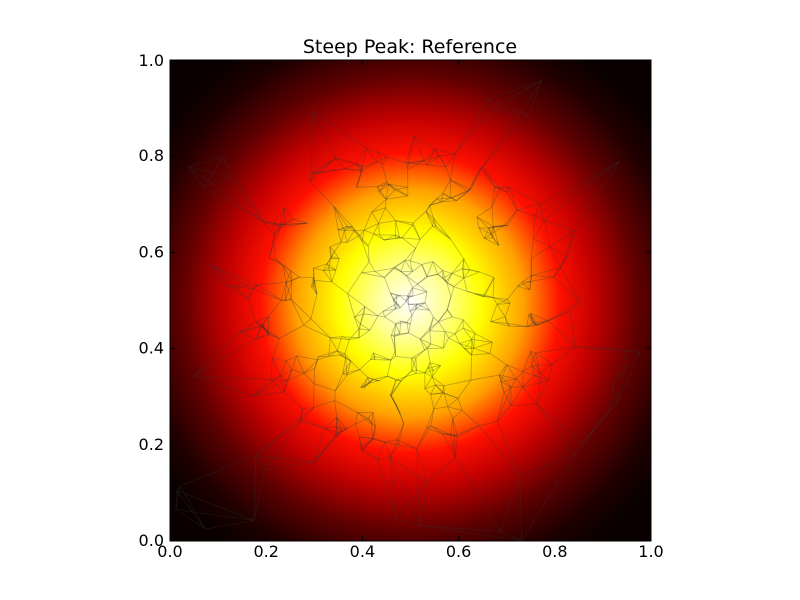  Describe the element at coordinates (554, 551) in the screenshot. I see `x-tick-label: 0.8` at that location.